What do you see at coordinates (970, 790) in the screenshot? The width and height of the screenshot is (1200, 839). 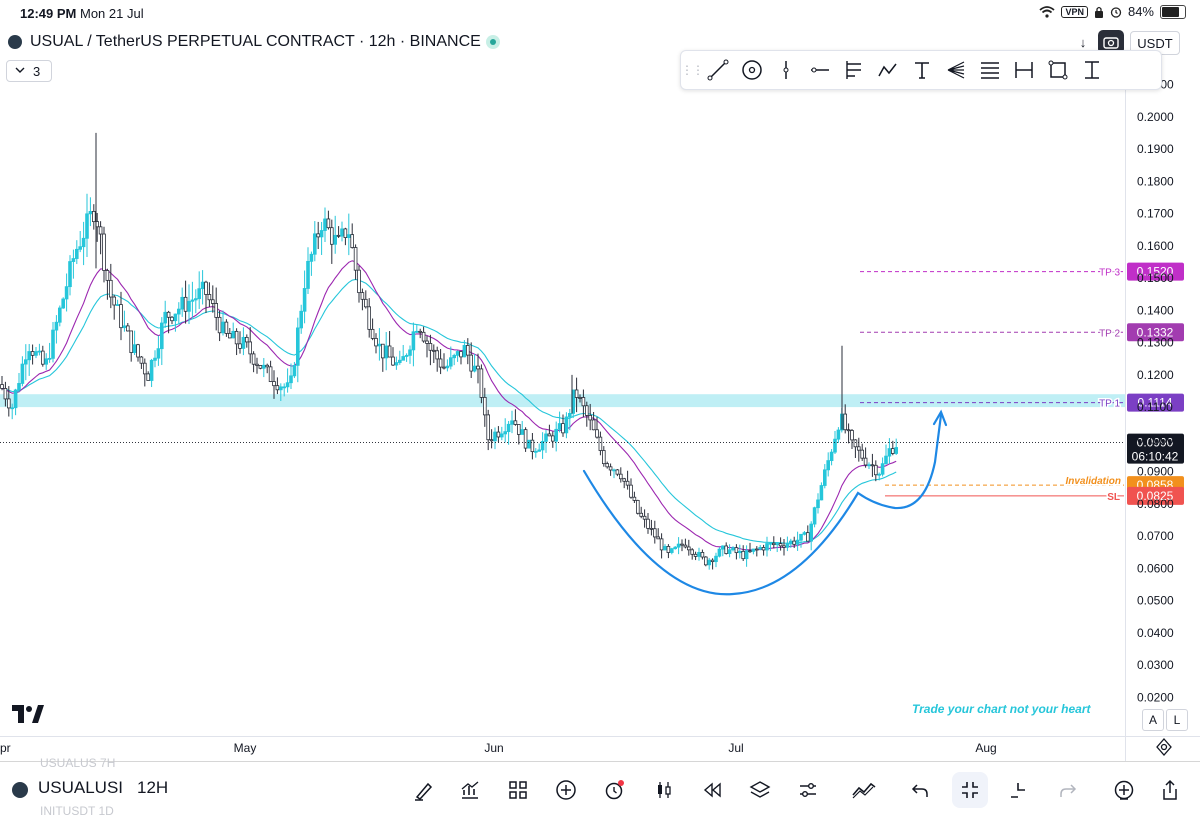 I see `fullscreen-exit-icon` at bounding box center [970, 790].